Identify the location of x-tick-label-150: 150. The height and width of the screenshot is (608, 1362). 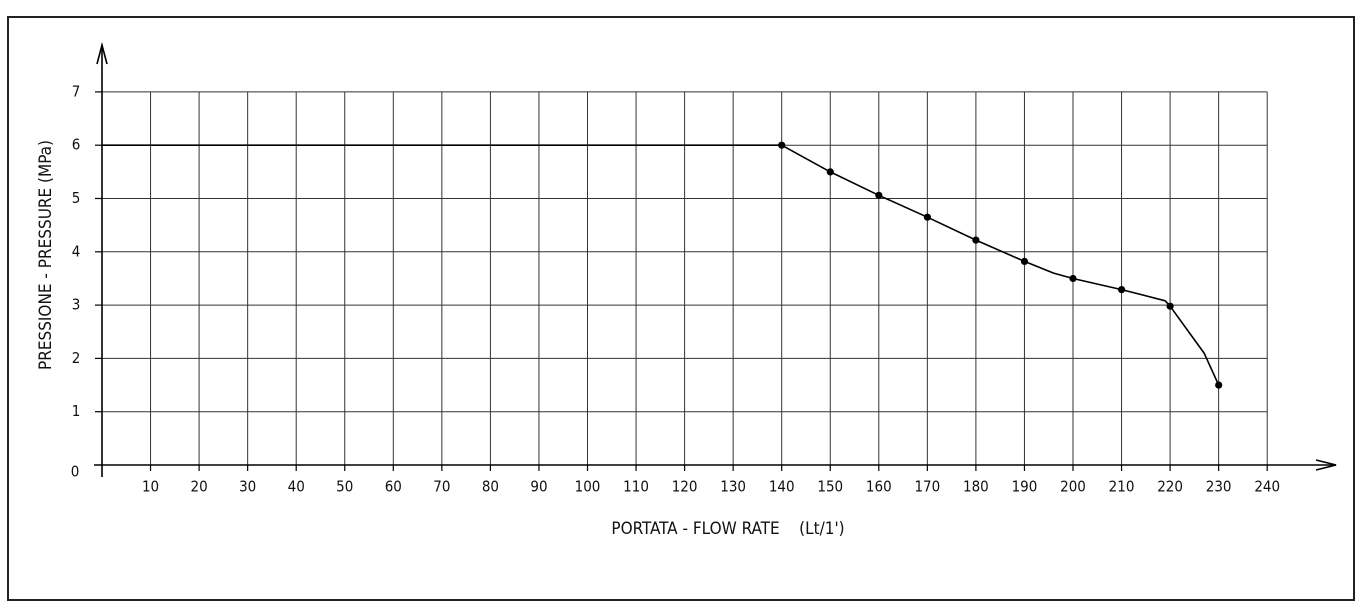
(830, 487).